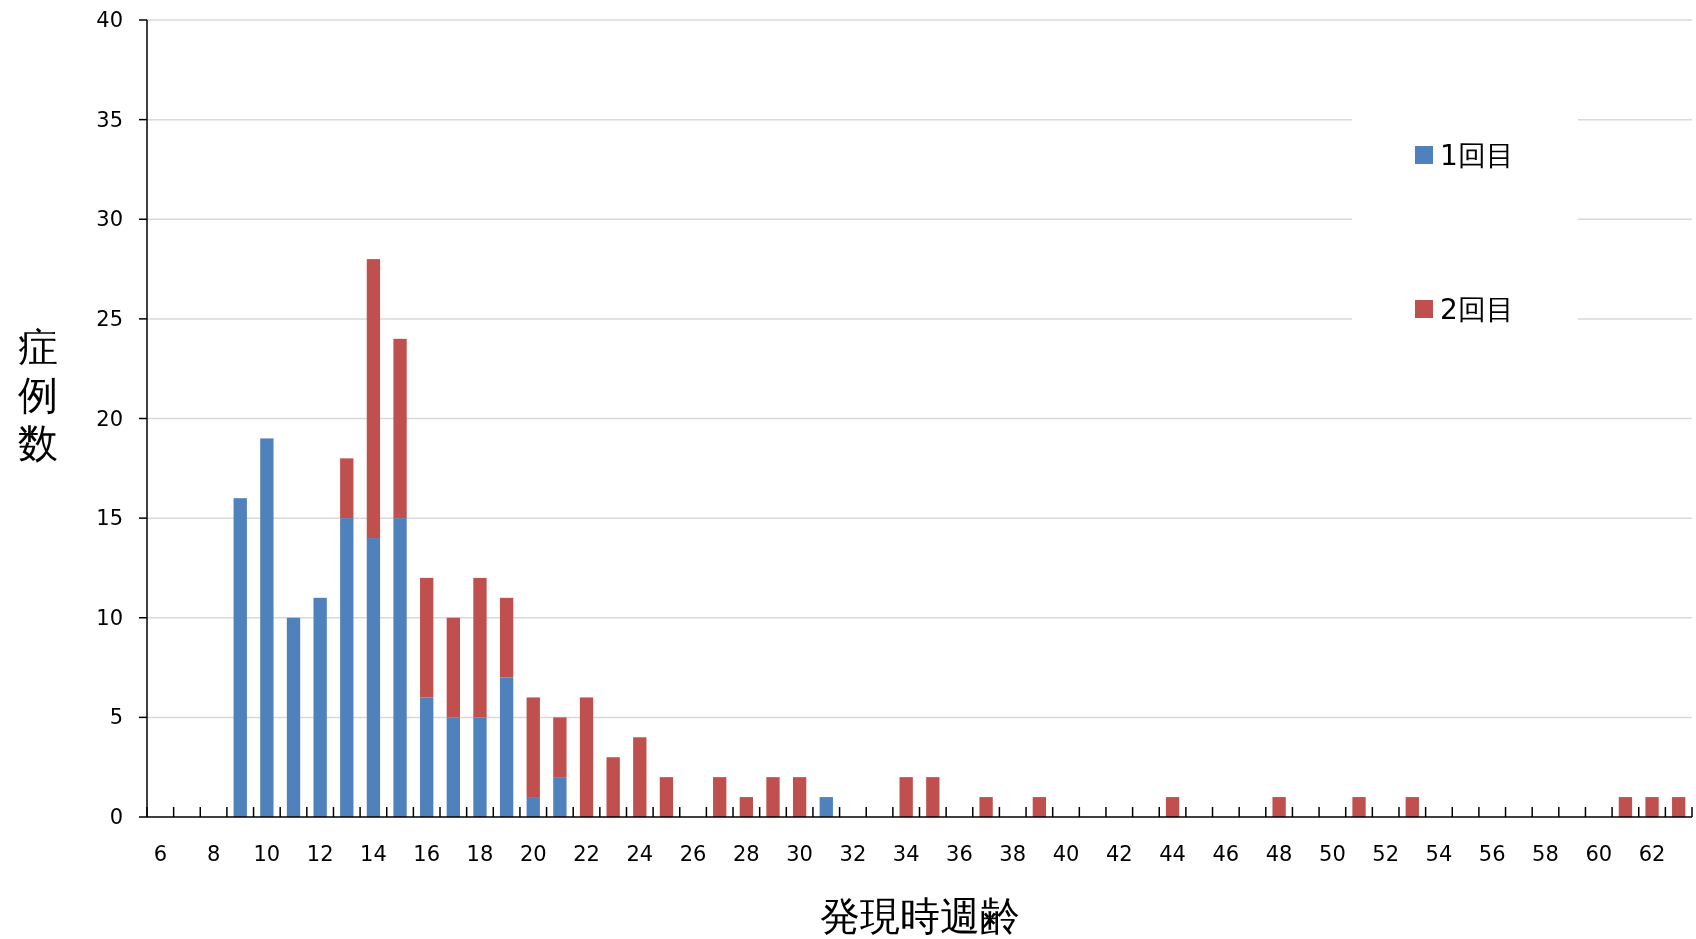 Image resolution: width=1696 pixels, height=939 pixels. Describe the element at coordinates (373, 854) in the screenshot. I see `x-tick-label: 14` at that location.